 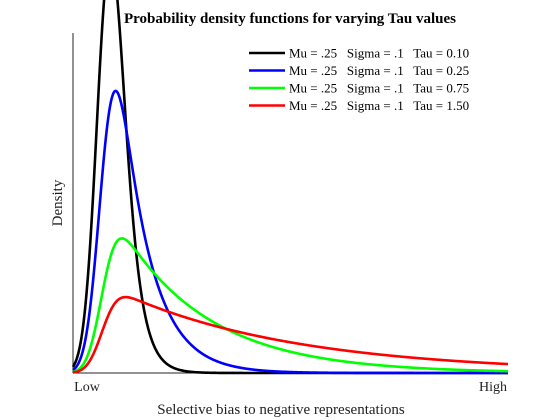 I want to click on legend-label-3: Mu = .25 Sigma = .1 Tau = 0.75, so click(x=379, y=88).